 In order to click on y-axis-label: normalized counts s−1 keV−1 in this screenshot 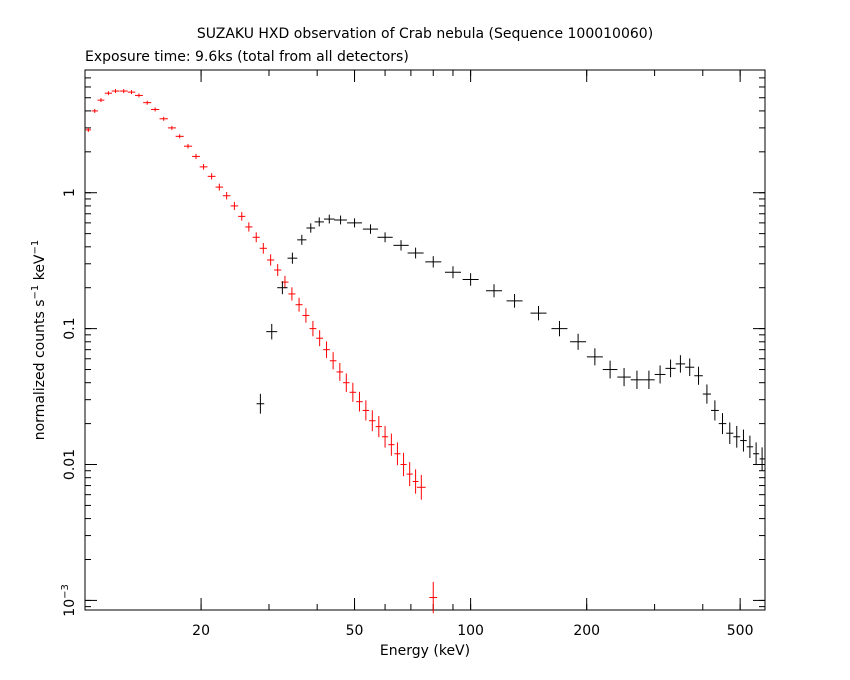, I will do `click(39, 340)`.